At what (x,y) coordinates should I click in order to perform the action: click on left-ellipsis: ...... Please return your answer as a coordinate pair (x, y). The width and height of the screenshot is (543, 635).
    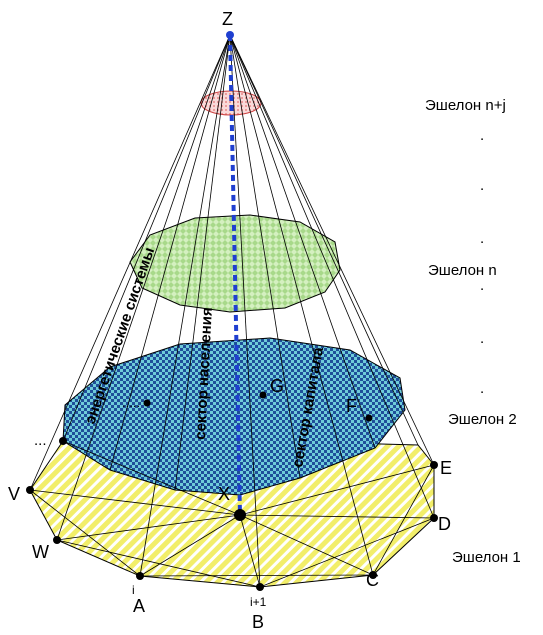
    Looking at the image, I should click on (131, 402).